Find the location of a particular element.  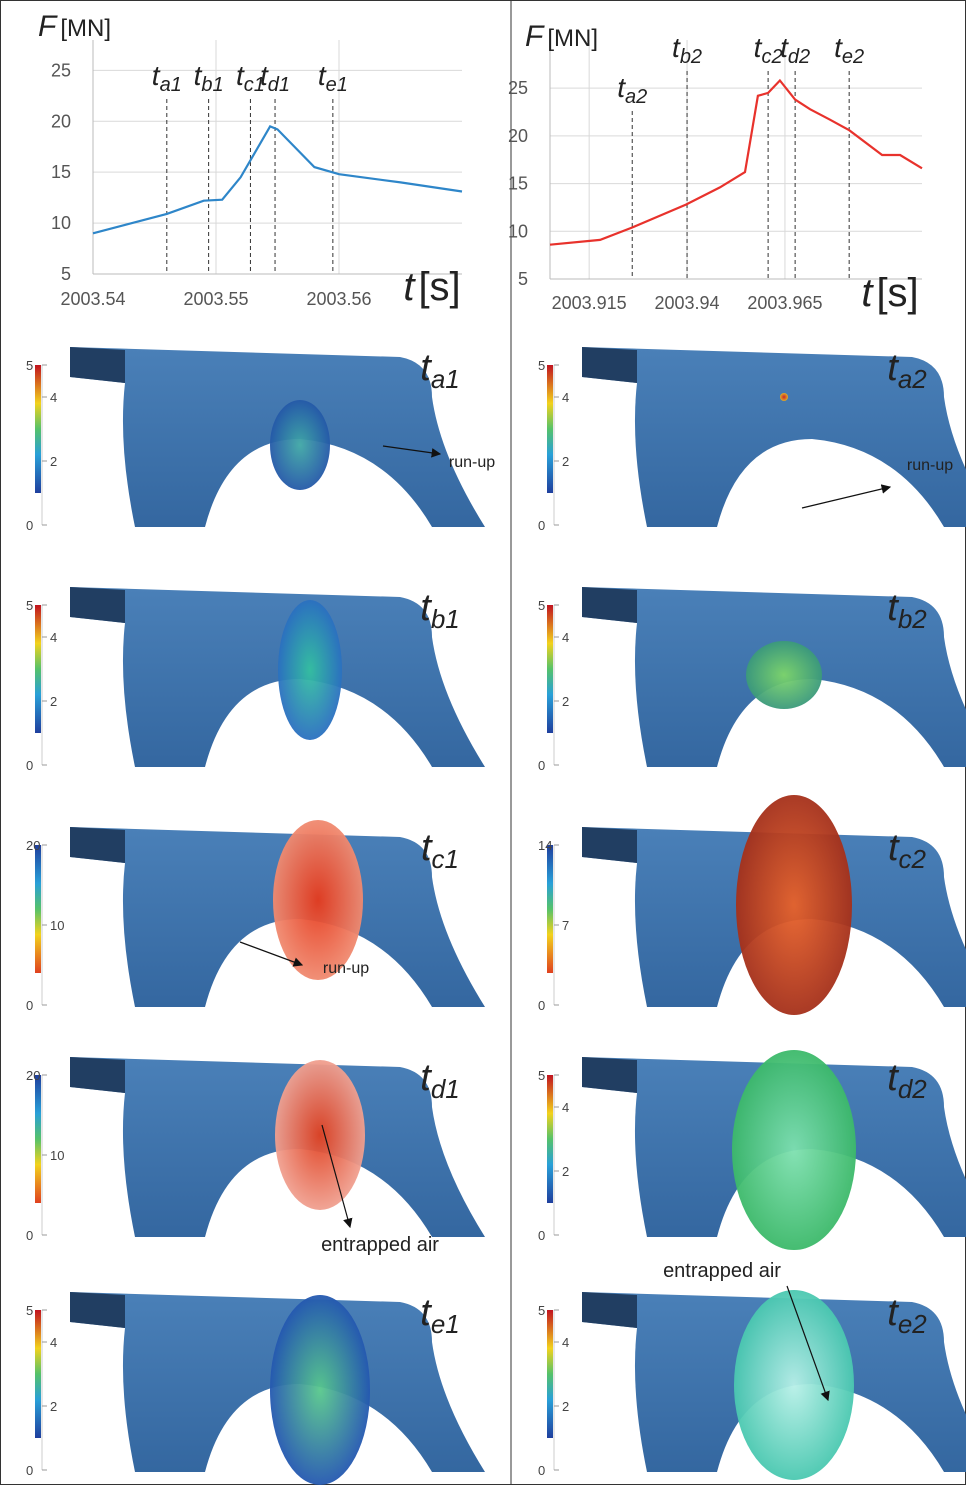

marker-label-subscript: d2 is located at coordinates (799, 57).